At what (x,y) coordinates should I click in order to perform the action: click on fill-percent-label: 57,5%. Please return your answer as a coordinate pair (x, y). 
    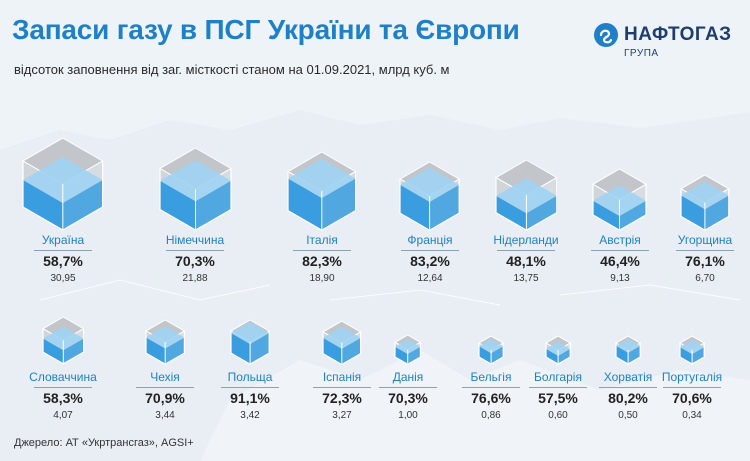
    Looking at the image, I should click on (558, 398).